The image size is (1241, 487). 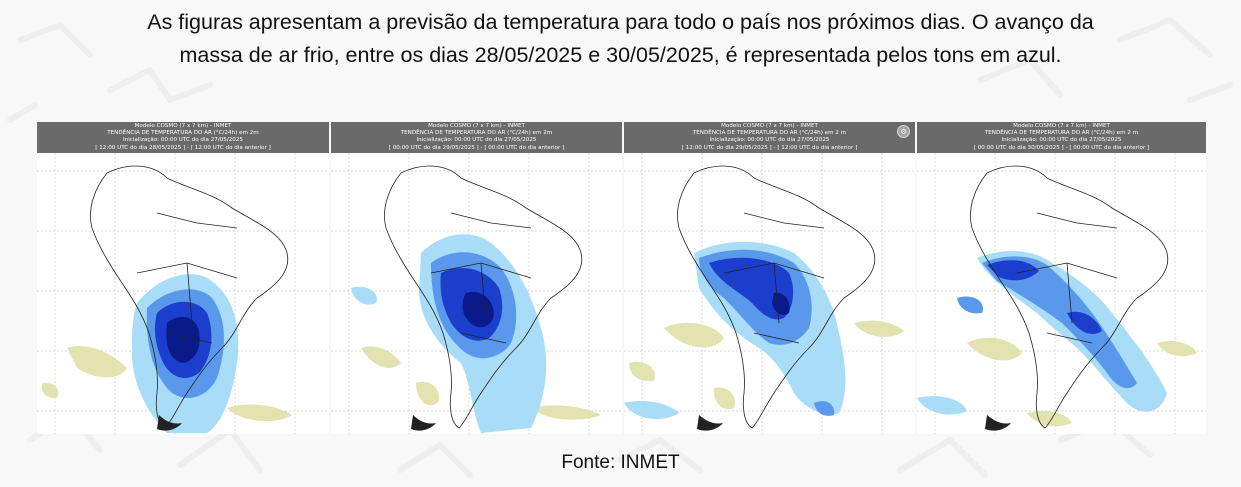 What do you see at coordinates (903, 131) in the screenshot?
I see `settings-icon: ⚙` at bounding box center [903, 131].